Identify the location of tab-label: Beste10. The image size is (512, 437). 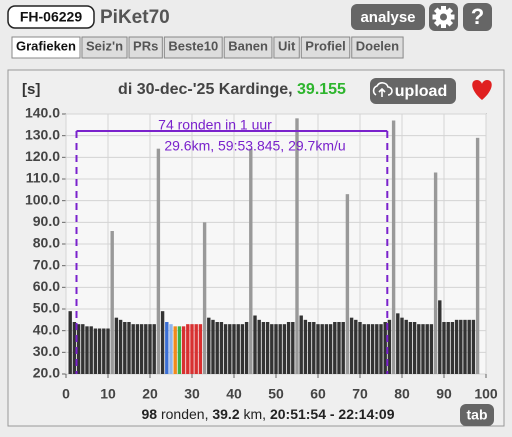
(193, 45).